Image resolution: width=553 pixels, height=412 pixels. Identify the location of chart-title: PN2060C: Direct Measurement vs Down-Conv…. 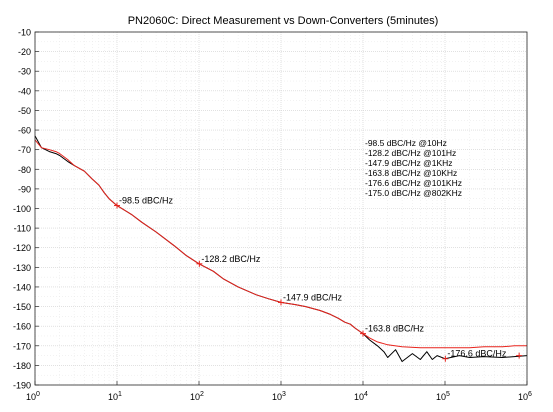
(283, 21).